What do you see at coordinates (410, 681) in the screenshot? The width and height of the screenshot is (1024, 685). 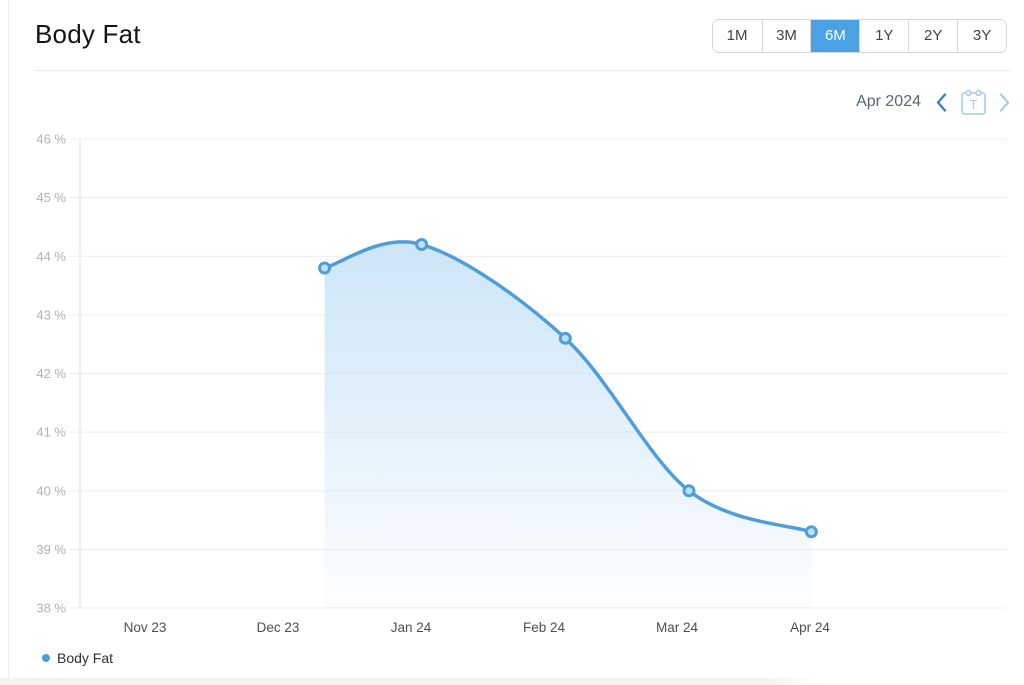 I see `next-section-edge` at bounding box center [410, 681].